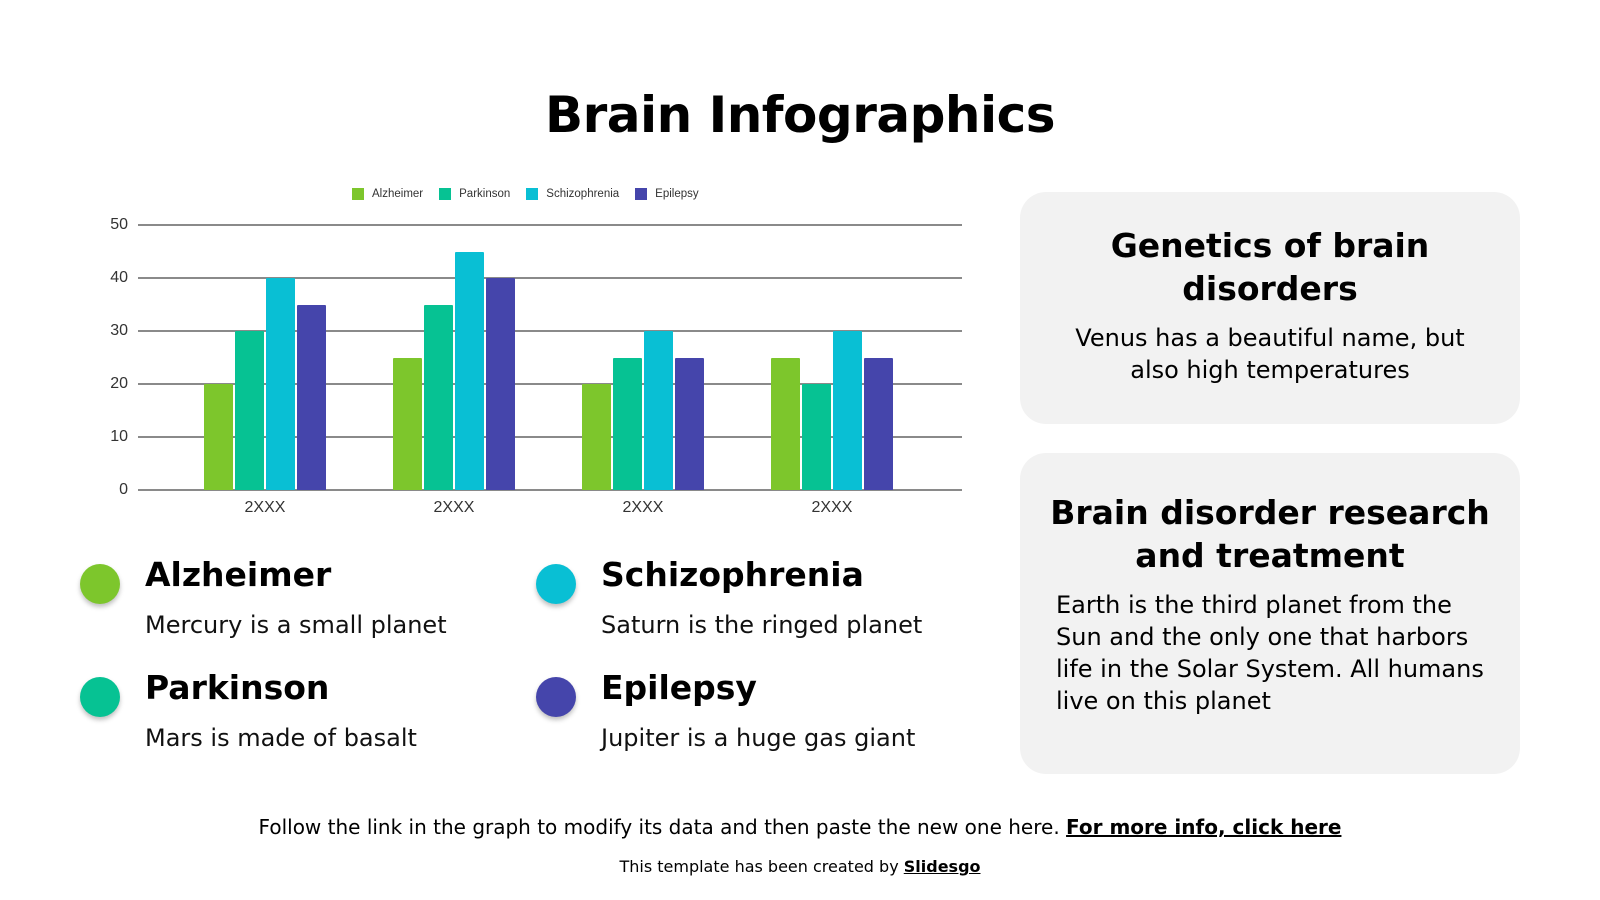 The width and height of the screenshot is (1600, 900). What do you see at coordinates (641, 194) in the screenshot?
I see `legend-swatch-epilepsy` at bounding box center [641, 194].